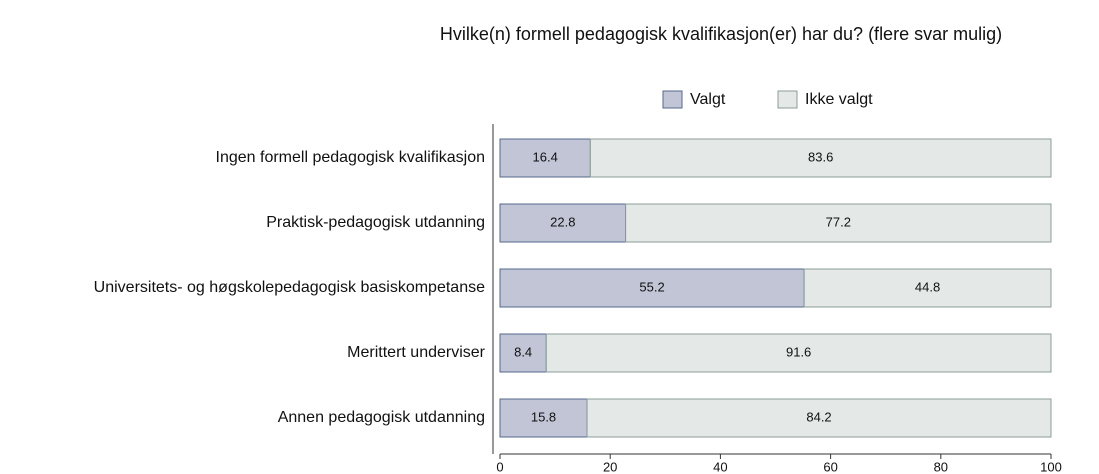 This screenshot has height=474, width=1099. I want to click on category-label: Annen pedagogisk utdanning, so click(381, 417).